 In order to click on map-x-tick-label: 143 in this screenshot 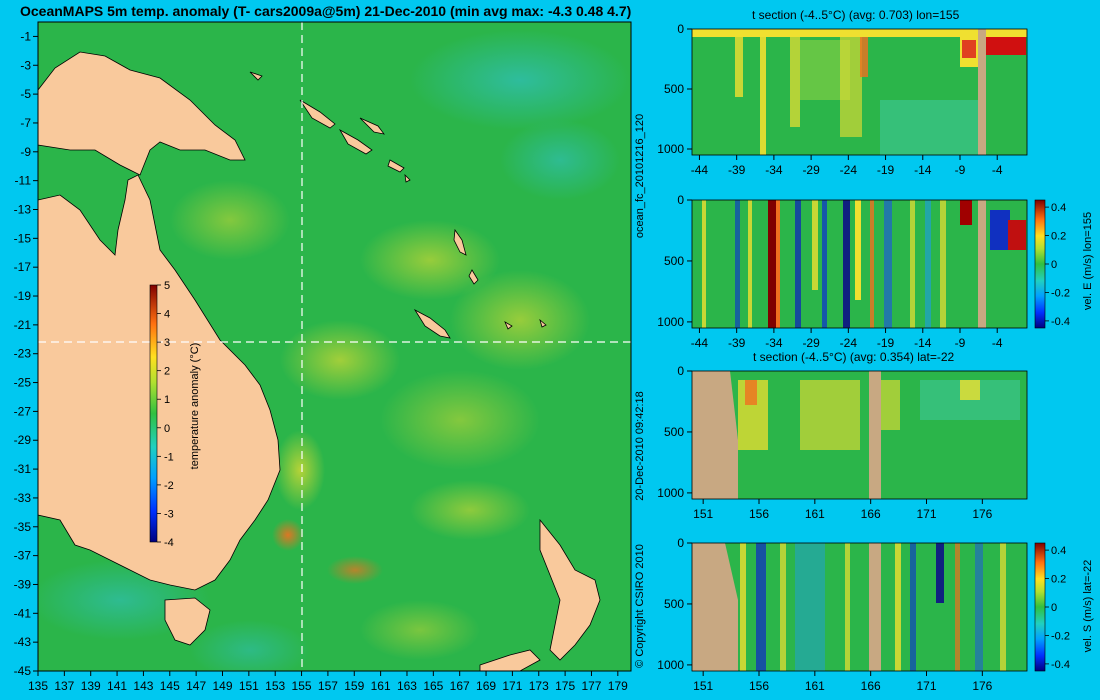, I will do `click(143, 686)`.